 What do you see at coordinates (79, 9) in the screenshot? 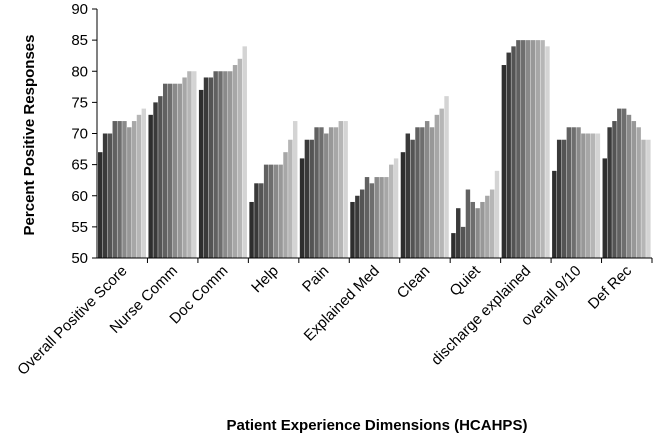
I see `y-tick-label: 90` at bounding box center [79, 9].